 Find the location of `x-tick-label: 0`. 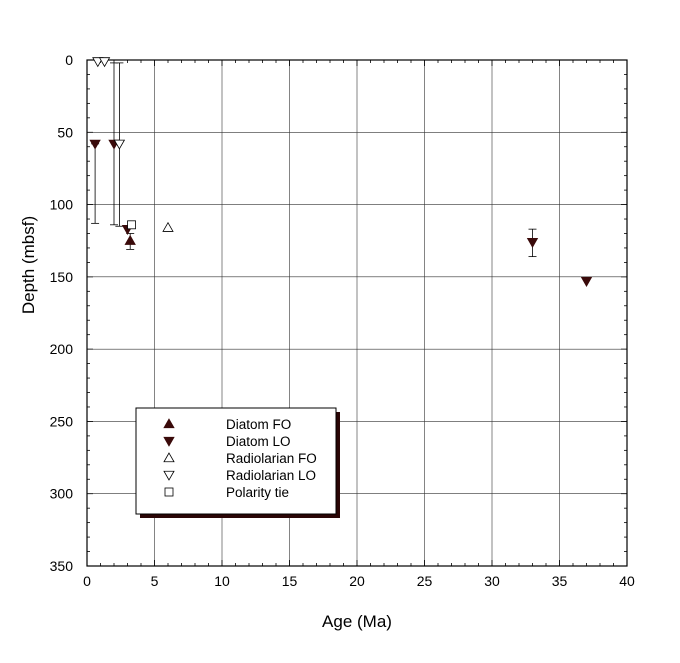

x-tick-label: 0 is located at coordinates (87, 581).